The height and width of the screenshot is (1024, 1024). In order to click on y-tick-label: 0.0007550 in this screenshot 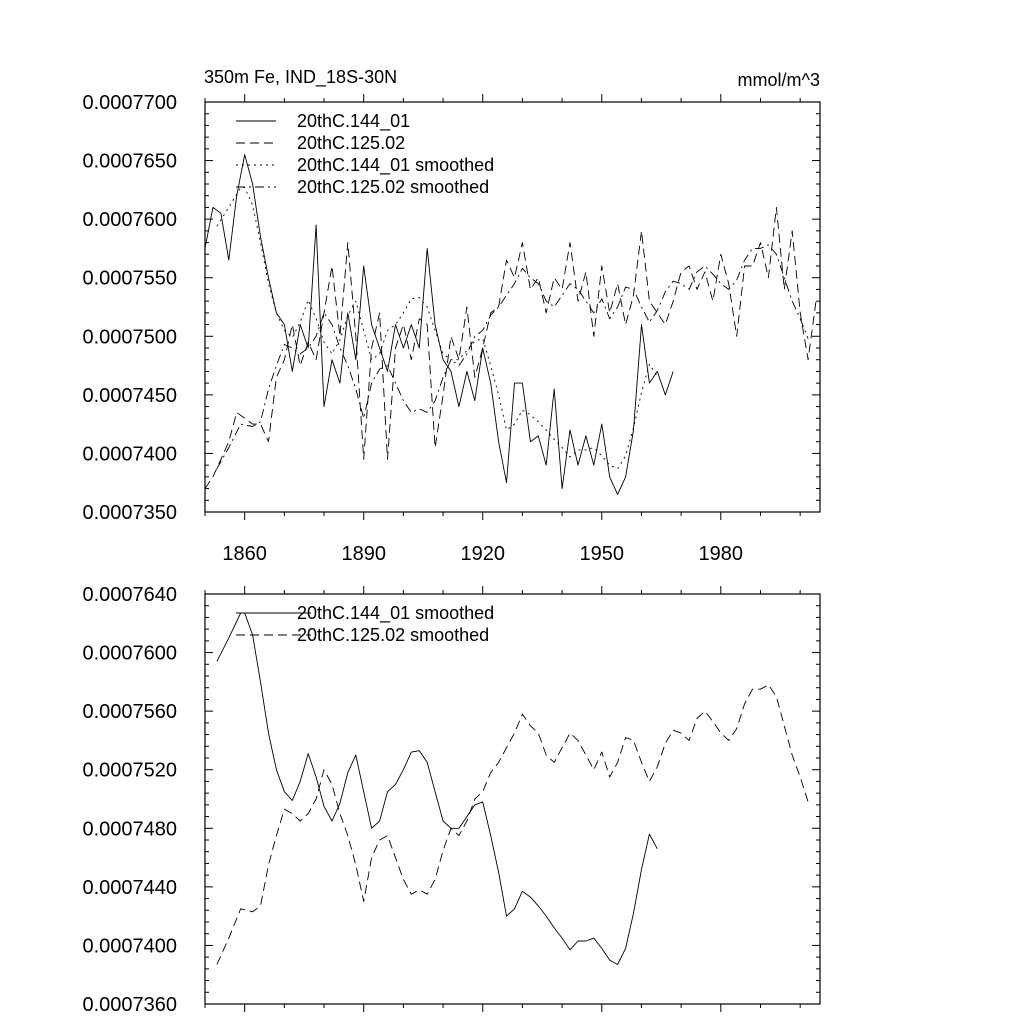, I will do `click(129, 279)`.